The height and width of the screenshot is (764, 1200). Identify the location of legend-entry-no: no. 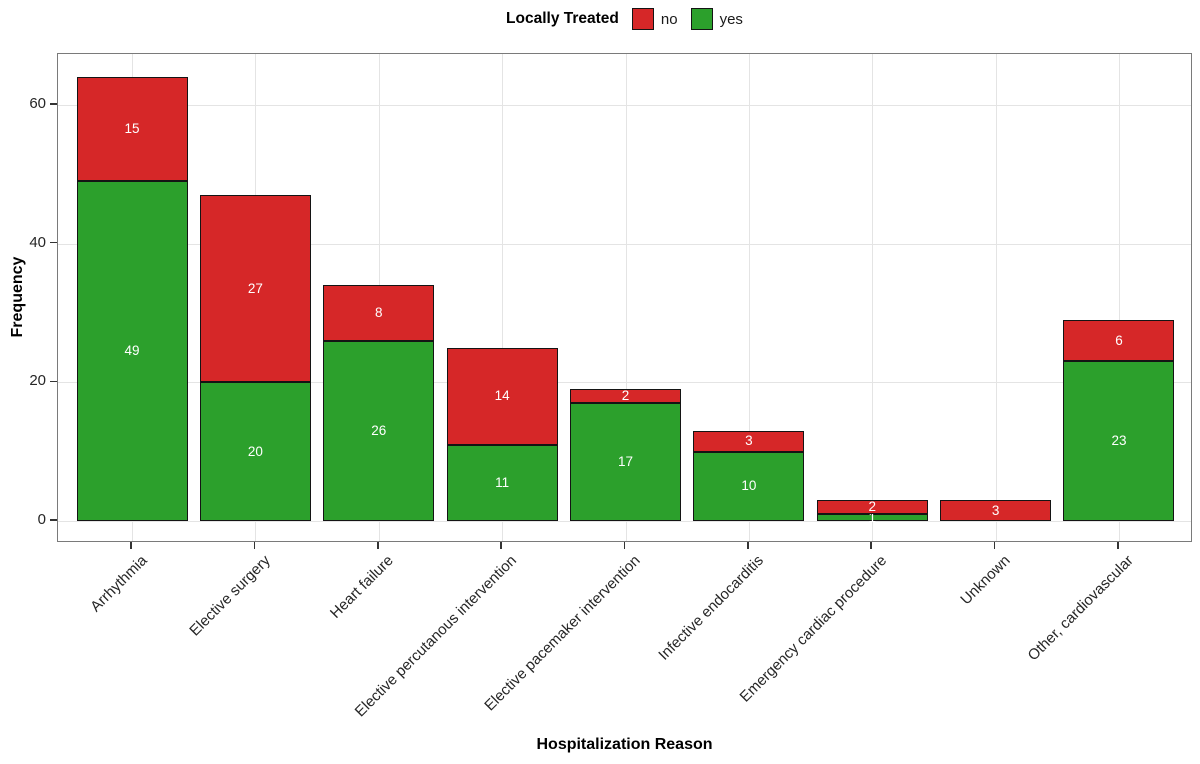
(654, 19).